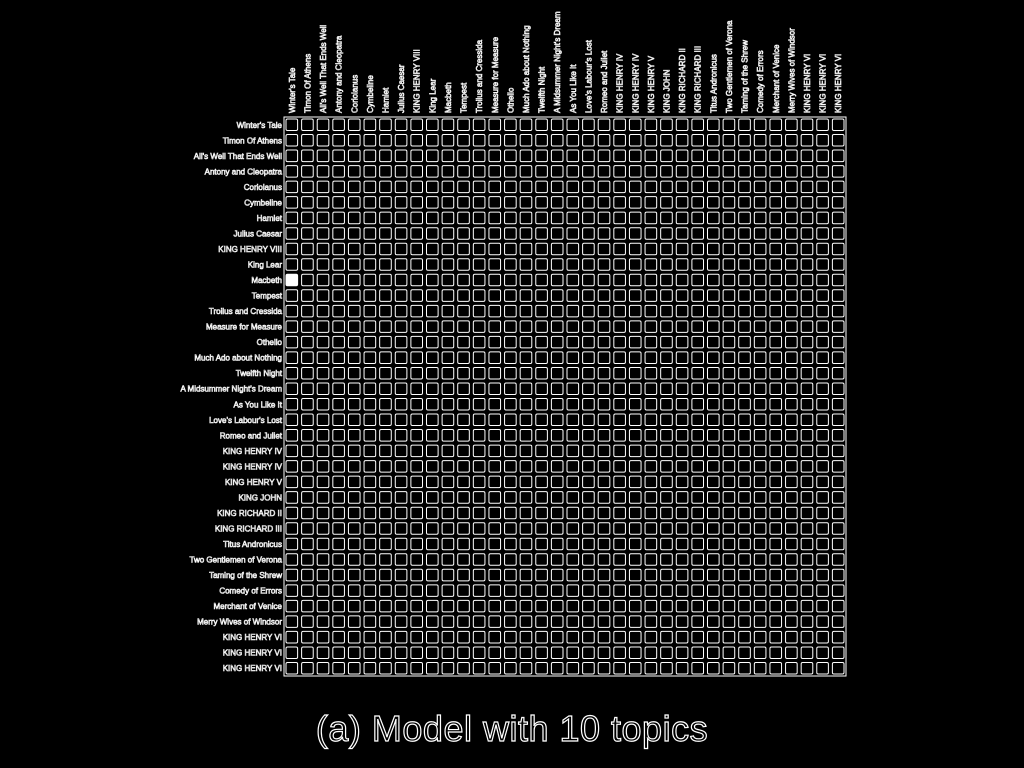 The width and height of the screenshot is (1024, 768). I want to click on matrix-cell-r21-c35, so click(838, 451).